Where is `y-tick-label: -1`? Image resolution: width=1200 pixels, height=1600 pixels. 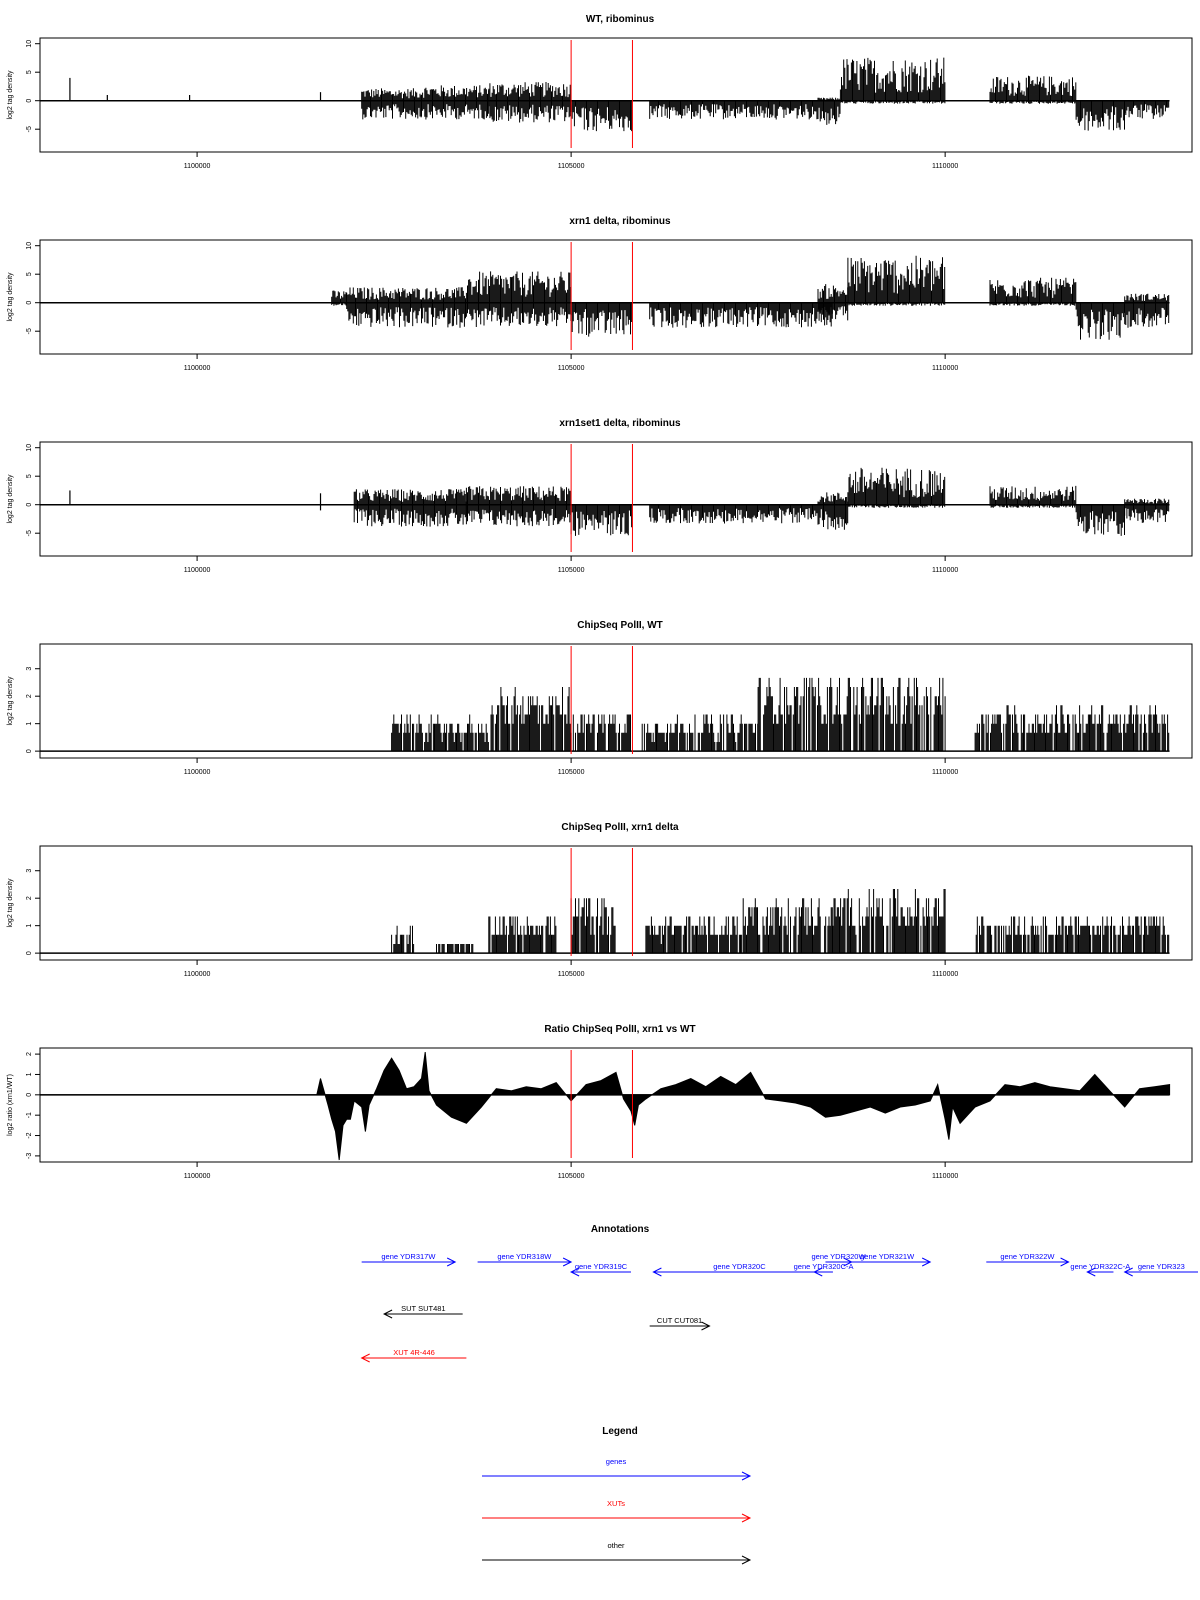
y-tick-label: -1 is located at coordinates (29, 1115).